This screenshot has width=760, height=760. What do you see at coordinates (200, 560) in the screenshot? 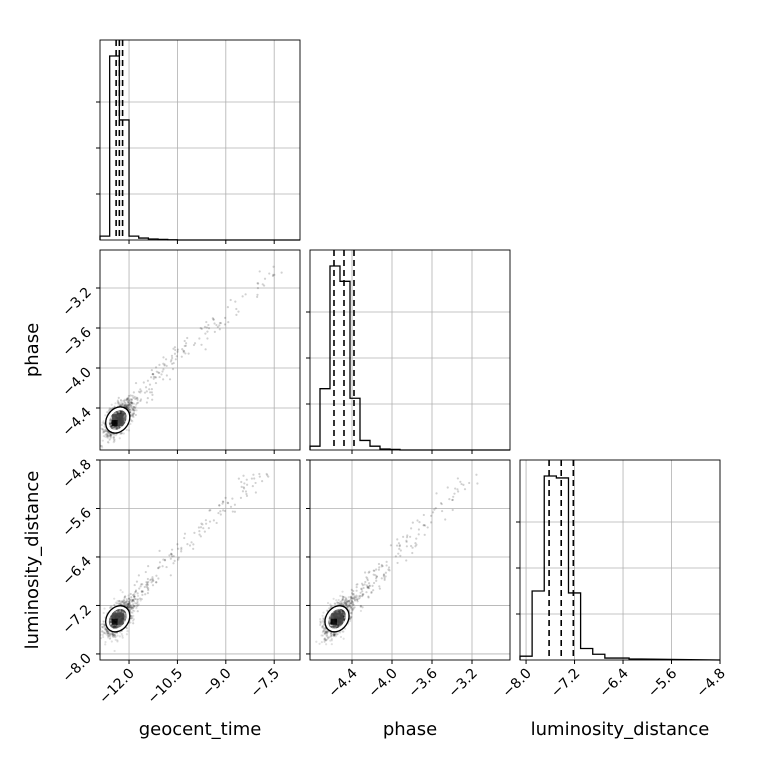
I see `panel-frame` at bounding box center [200, 560].